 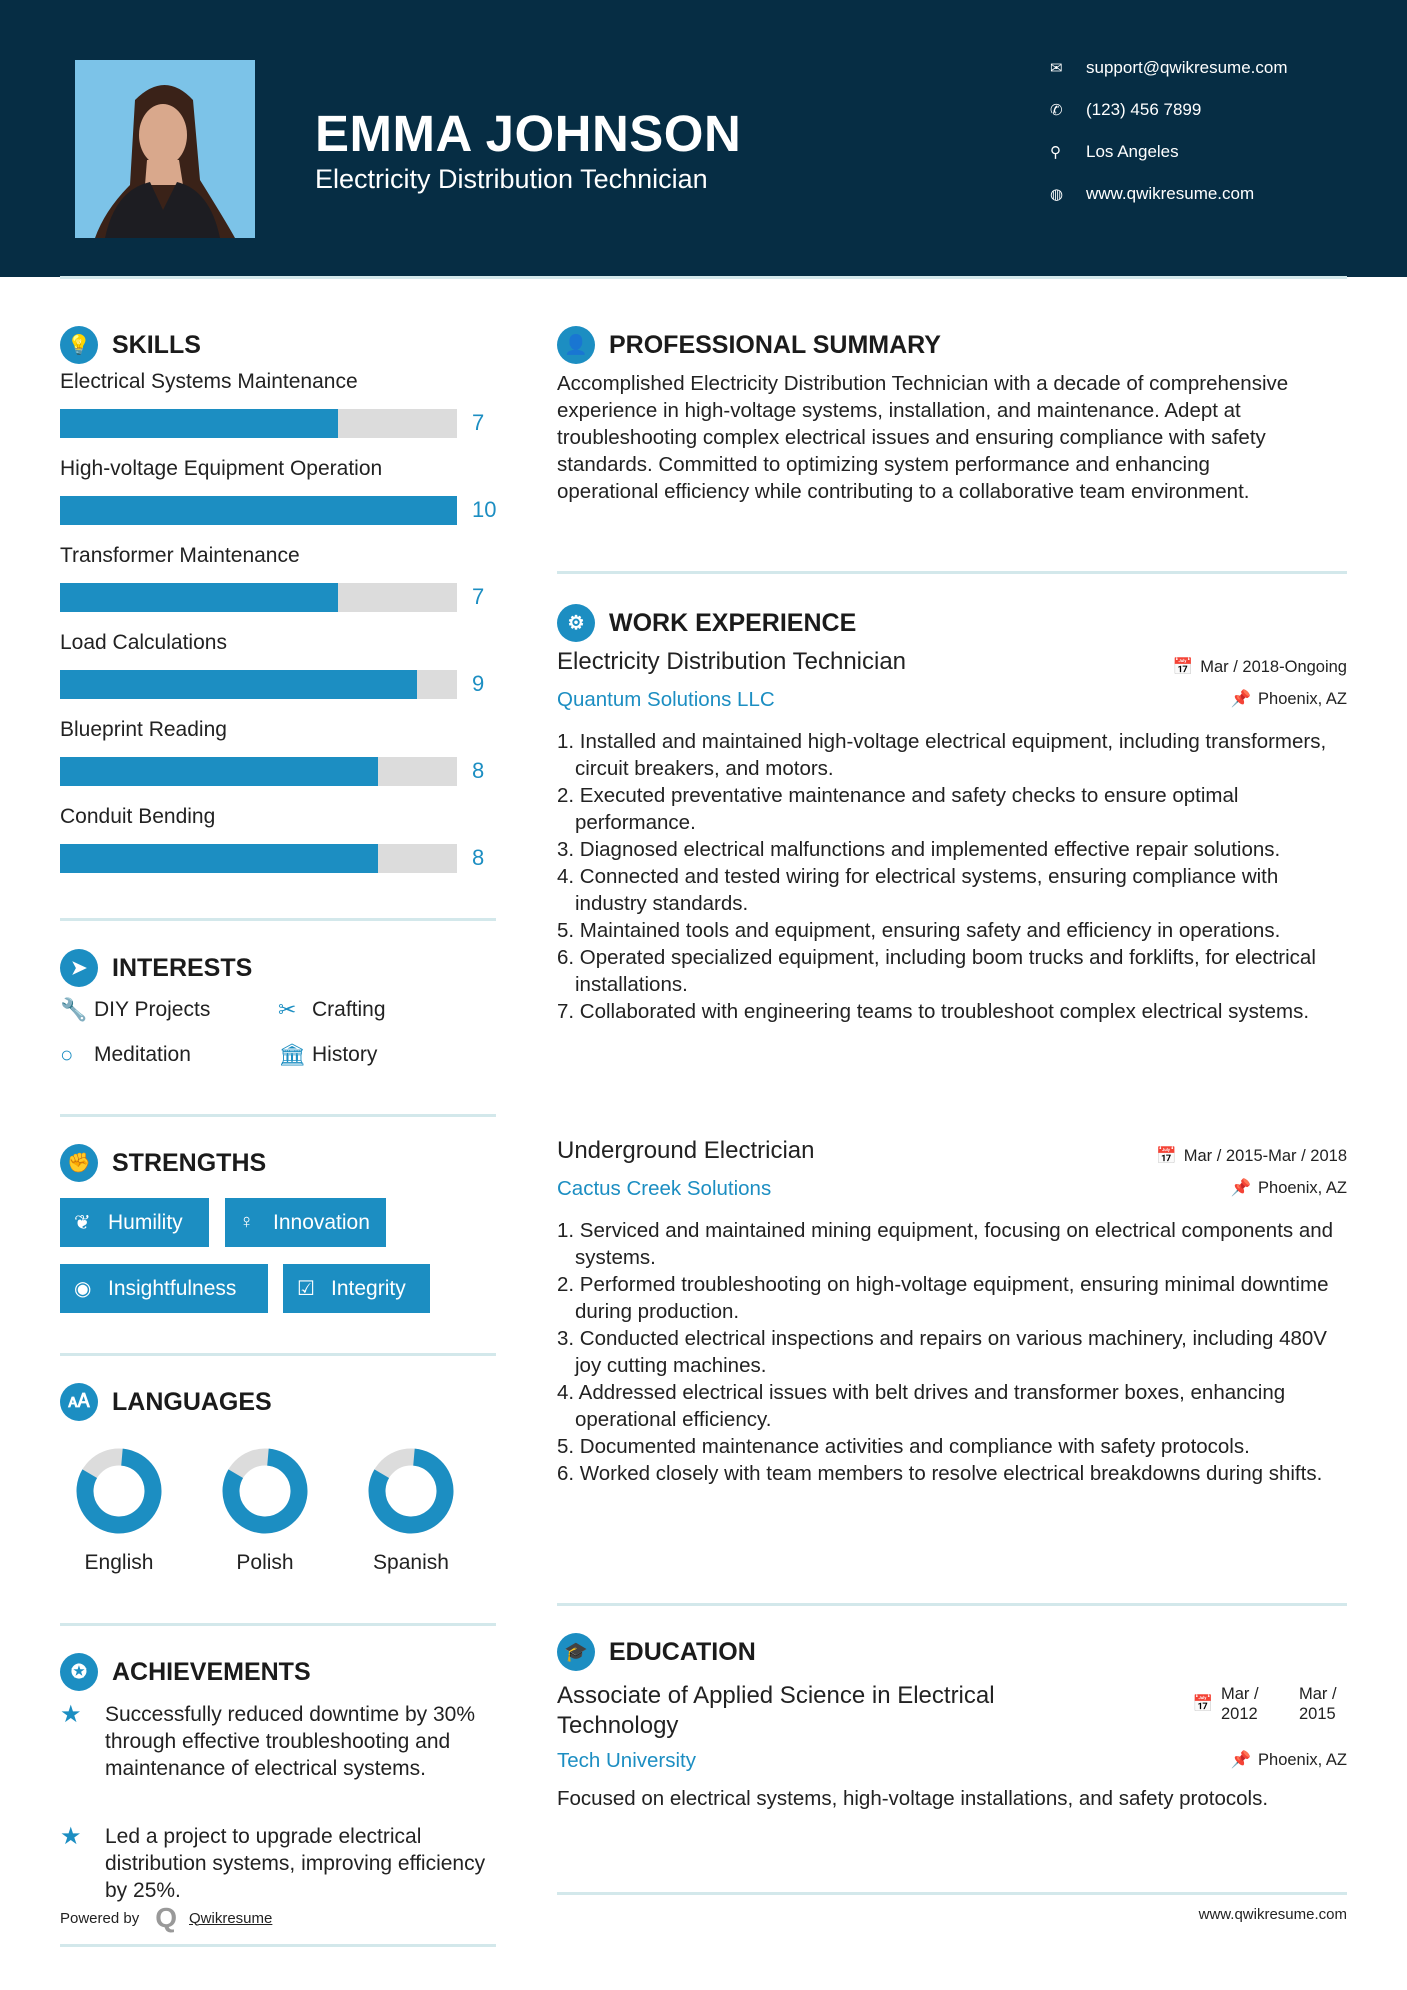 I want to click on interest-item: 🏛 History, so click(x=327, y=1055).